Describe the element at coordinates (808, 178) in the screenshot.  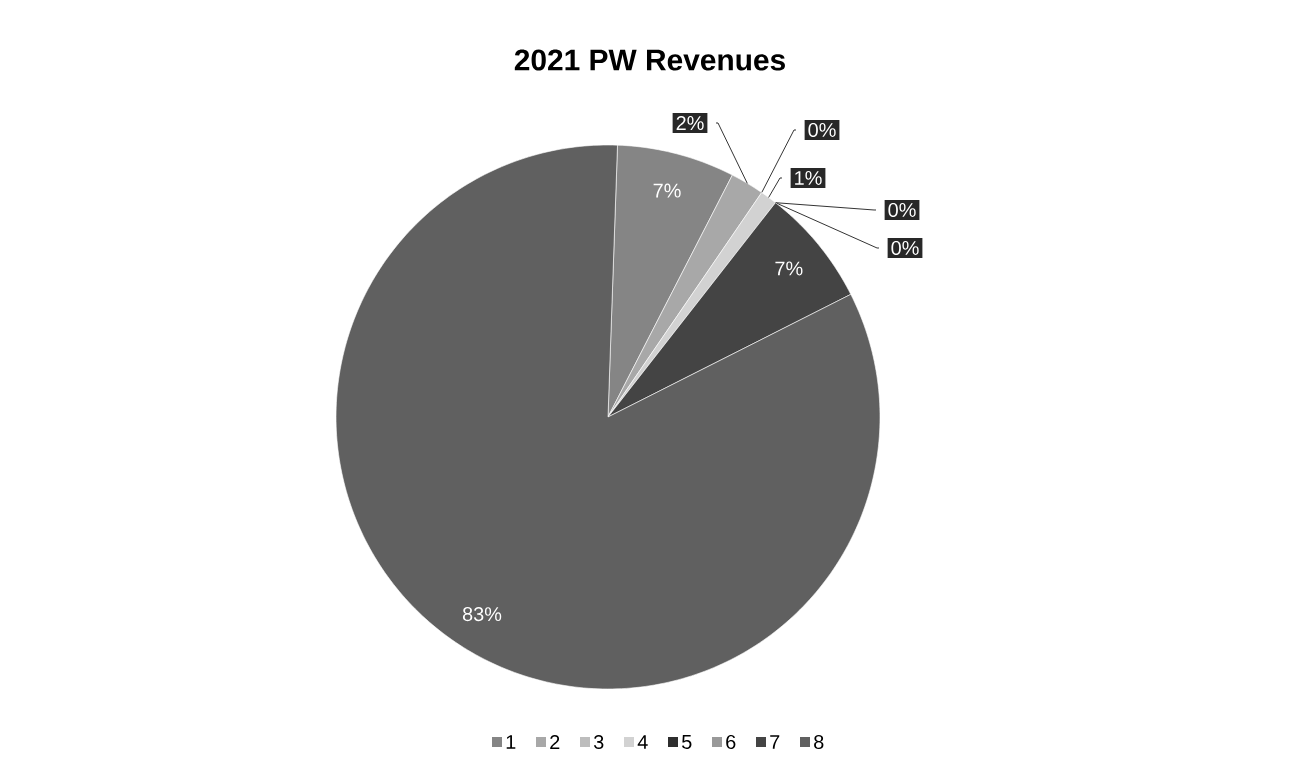
I see `data-label: 1%` at that location.